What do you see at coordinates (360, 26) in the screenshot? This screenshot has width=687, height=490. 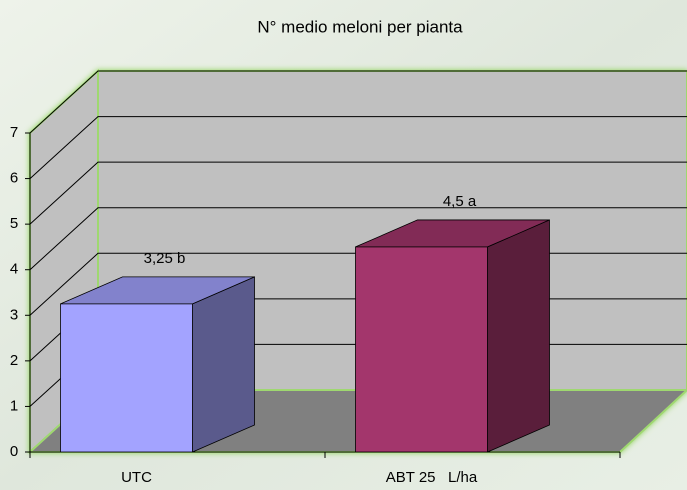 I see `chart-title: N° medio meloni per pianta` at bounding box center [360, 26].